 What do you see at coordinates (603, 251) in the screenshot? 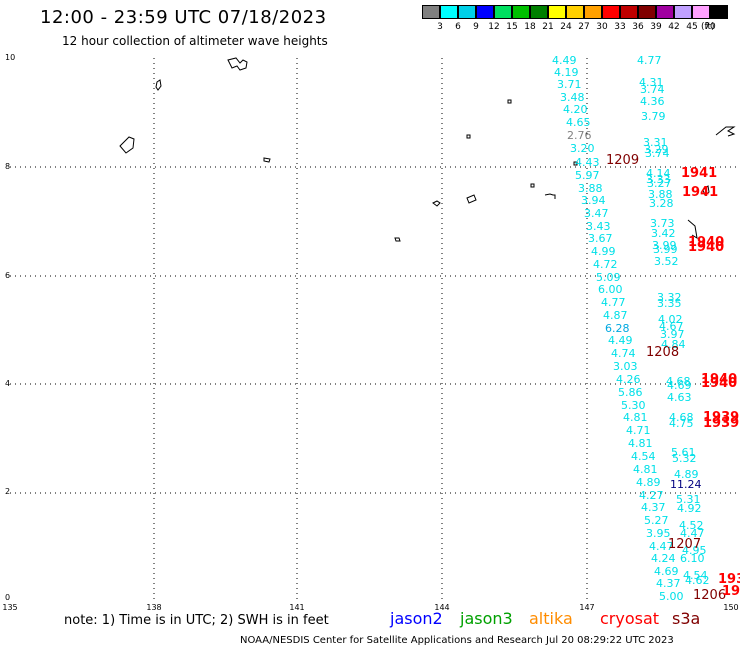
I see `wave-height-label: 4.99` at bounding box center [603, 251].